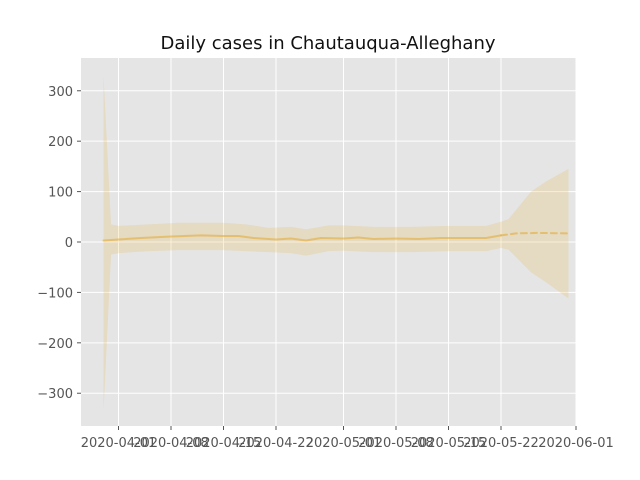  I want to click on y-tick-label: 0, so click(69, 243).